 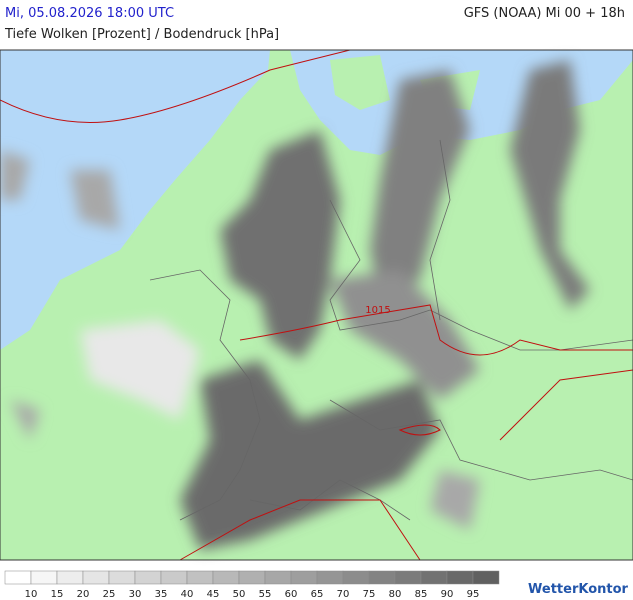 What do you see at coordinates (161, 594) in the screenshot?
I see `legend-label: 35` at bounding box center [161, 594].